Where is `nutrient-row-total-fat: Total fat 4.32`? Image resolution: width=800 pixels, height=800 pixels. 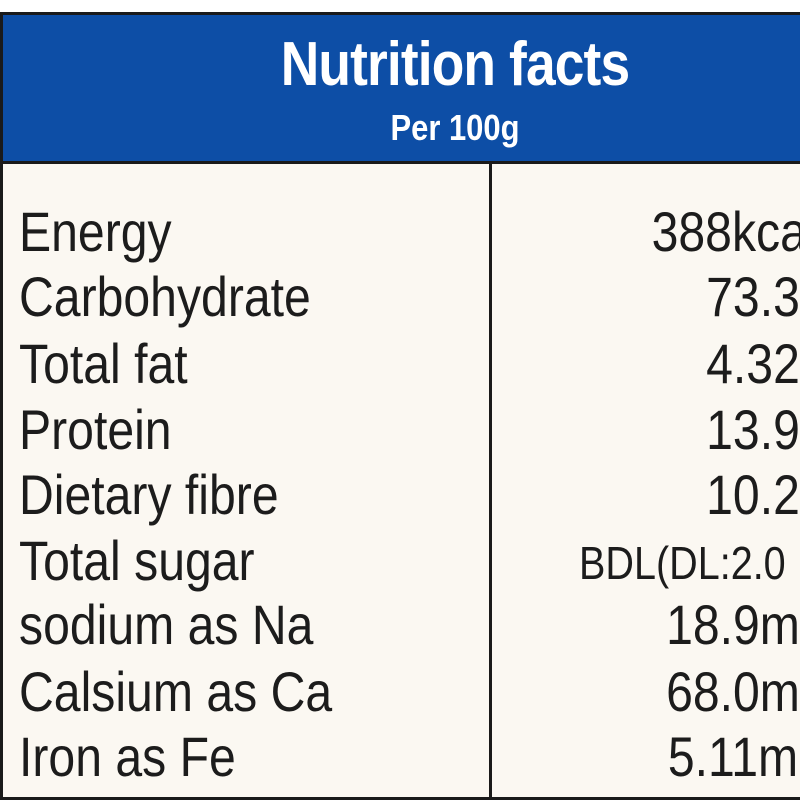
nutrient-row-total-fat: Total fat 4.32 is located at coordinates (401, 364).